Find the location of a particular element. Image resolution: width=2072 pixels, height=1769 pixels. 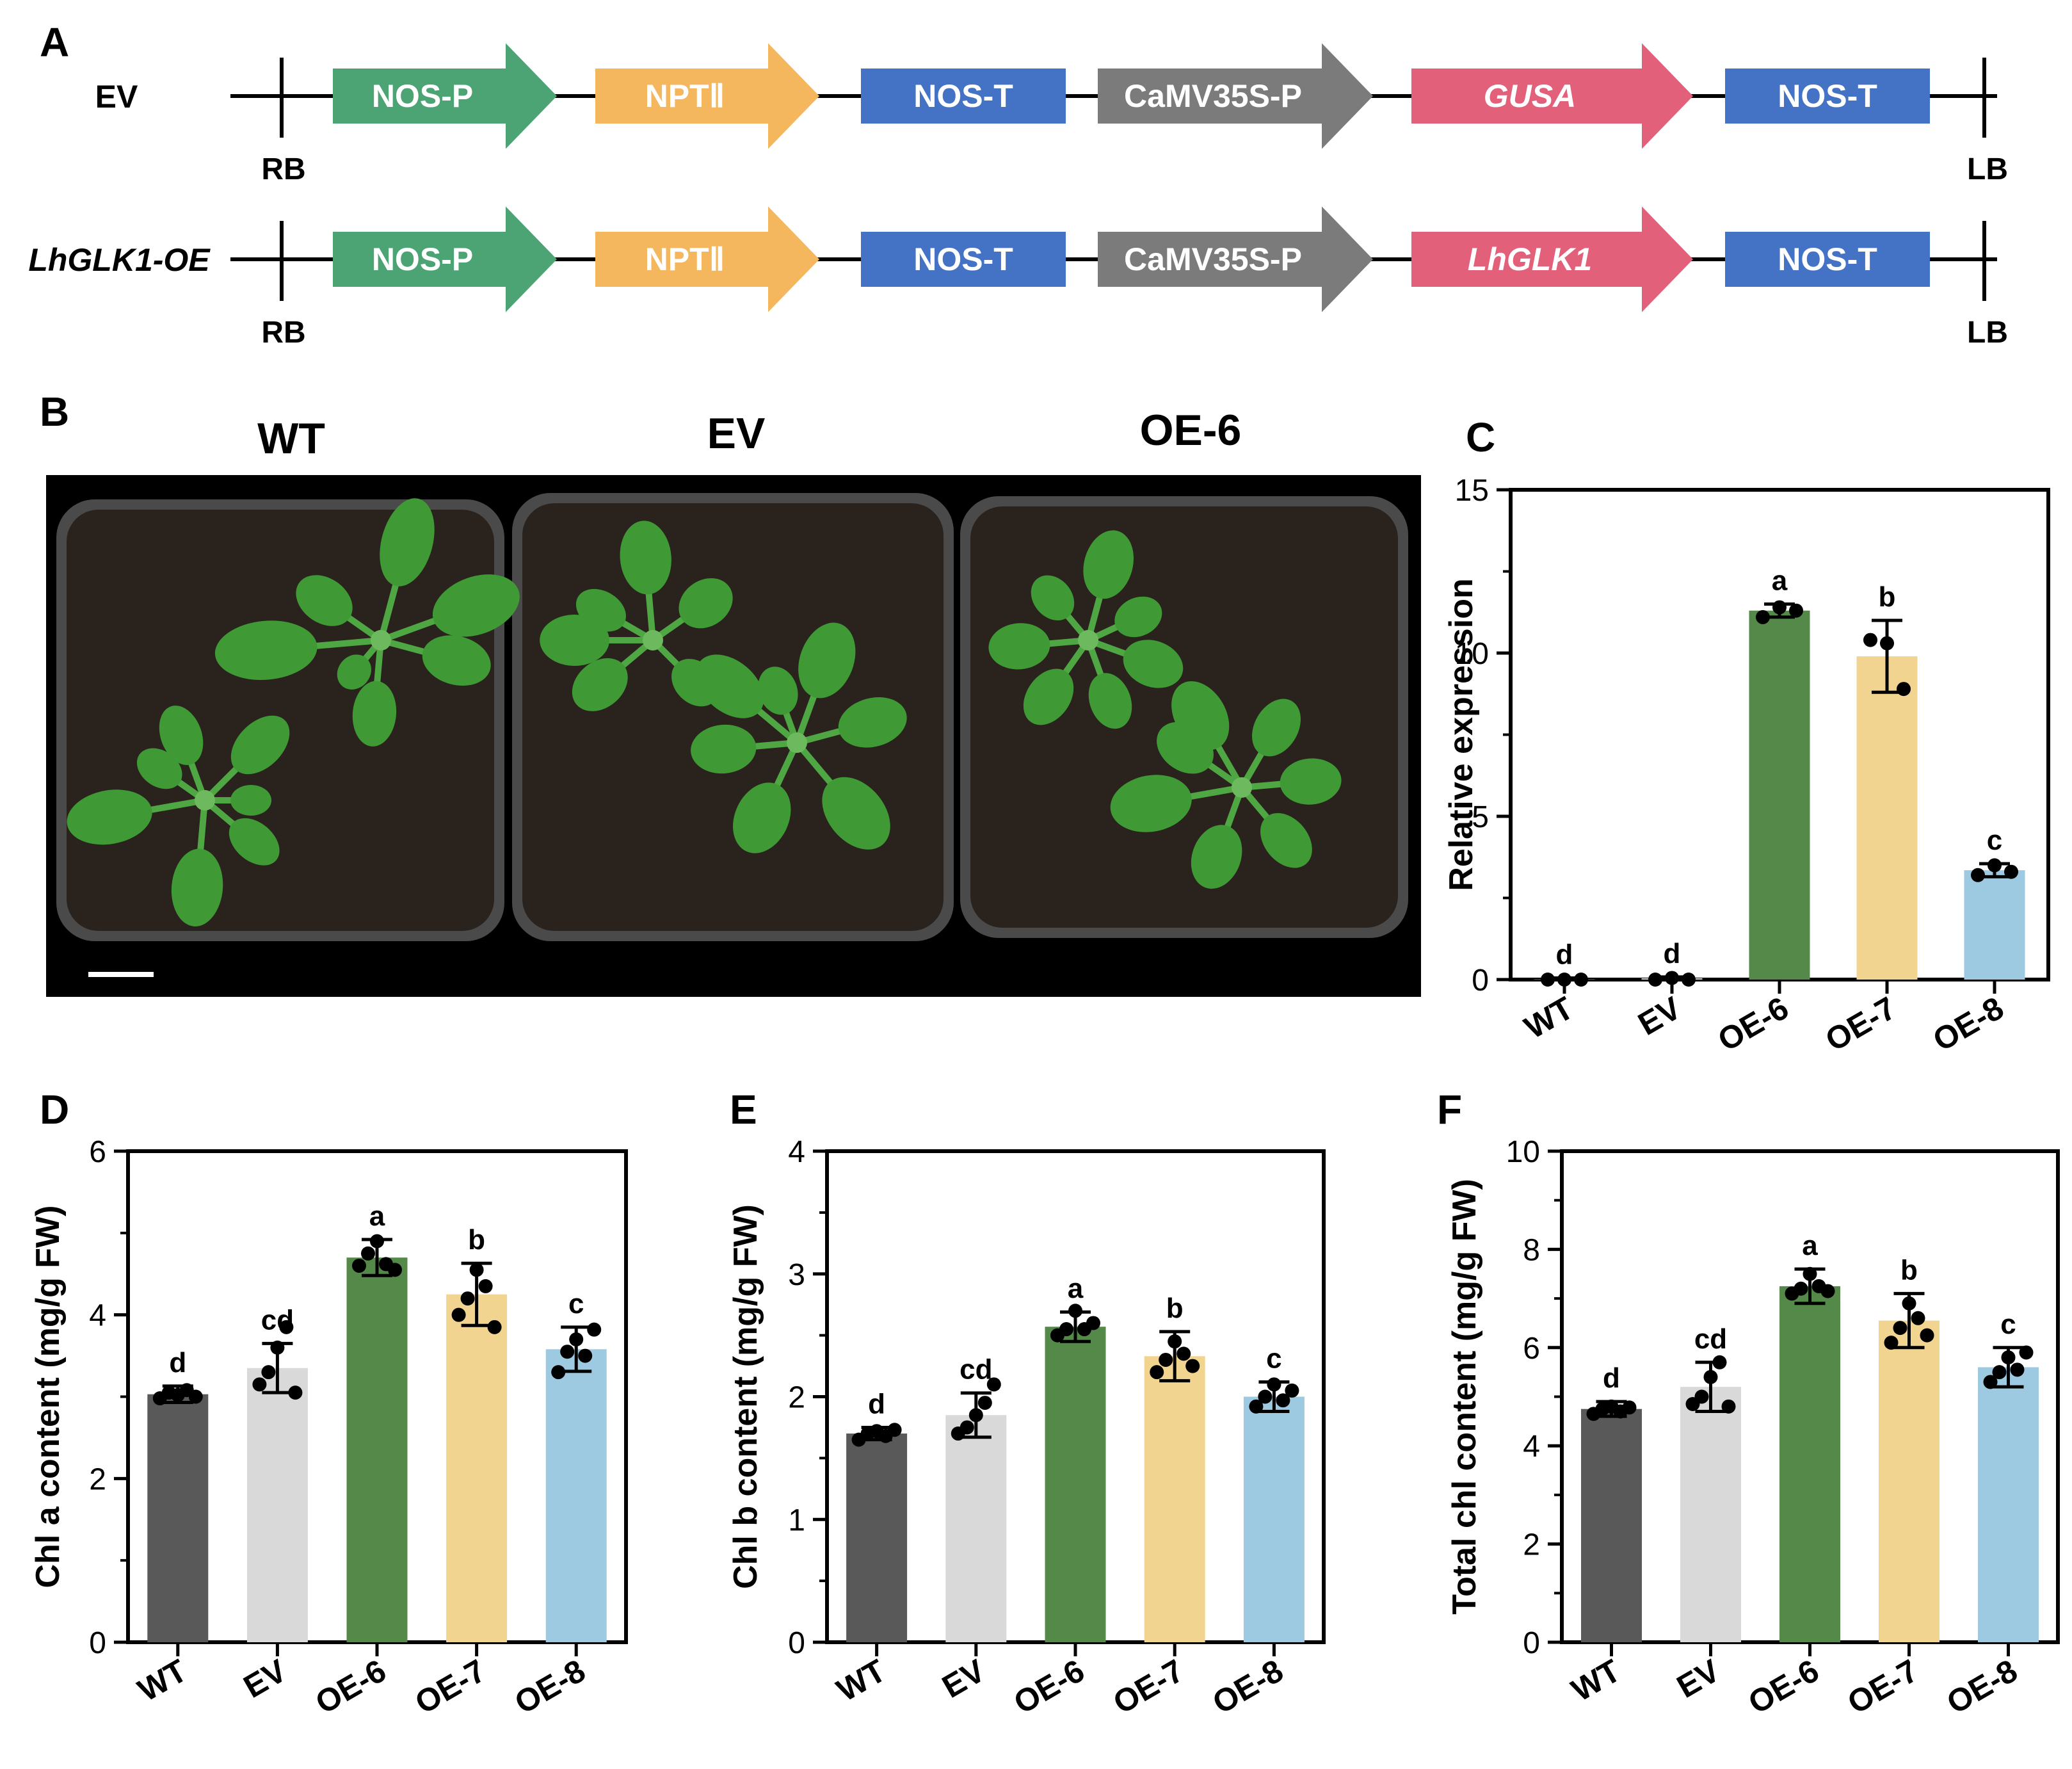

construct-row-label: LhGLK1-OE is located at coordinates (119, 260).